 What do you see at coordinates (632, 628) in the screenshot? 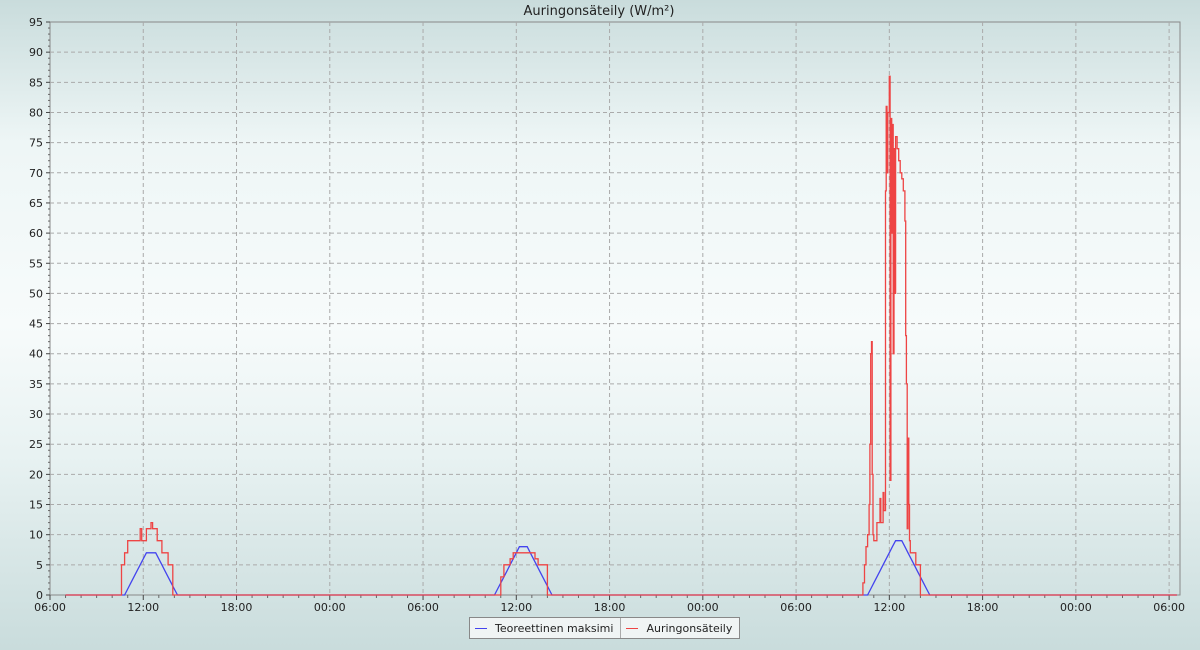
I see `legend-swatch-red` at bounding box center [632, 628].